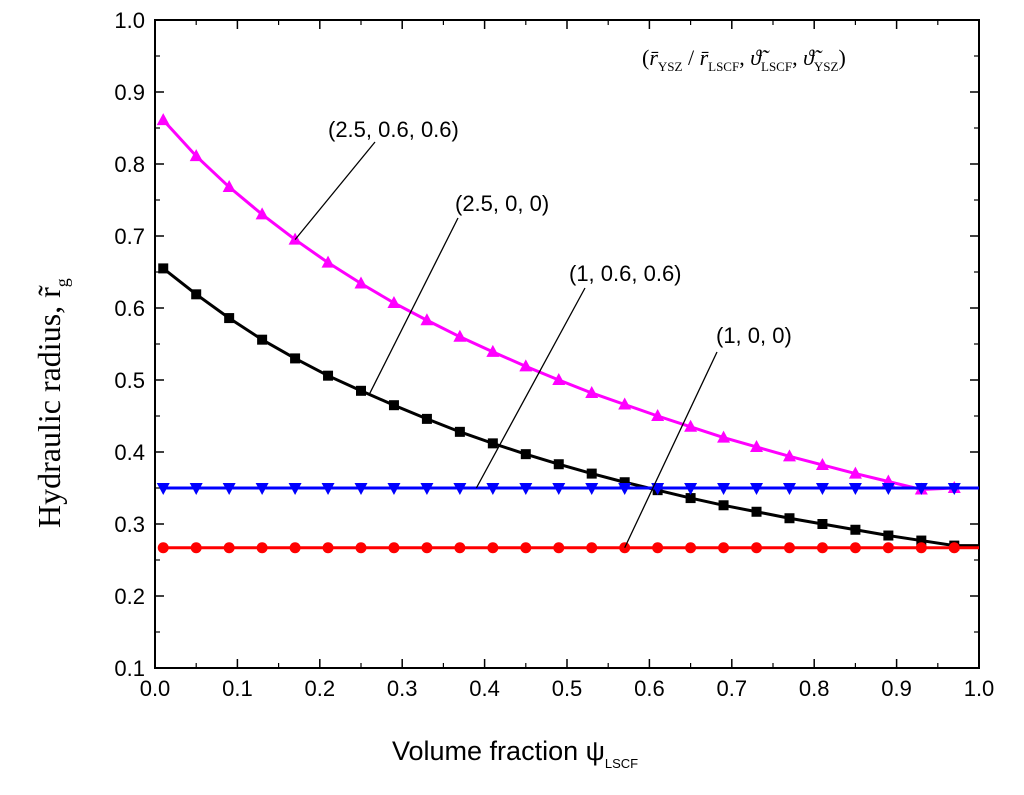 The image size is (1024, 795). Describe the element at coordinates (690, 57) in the screenshot. I see `legend-slash: /` at that location.